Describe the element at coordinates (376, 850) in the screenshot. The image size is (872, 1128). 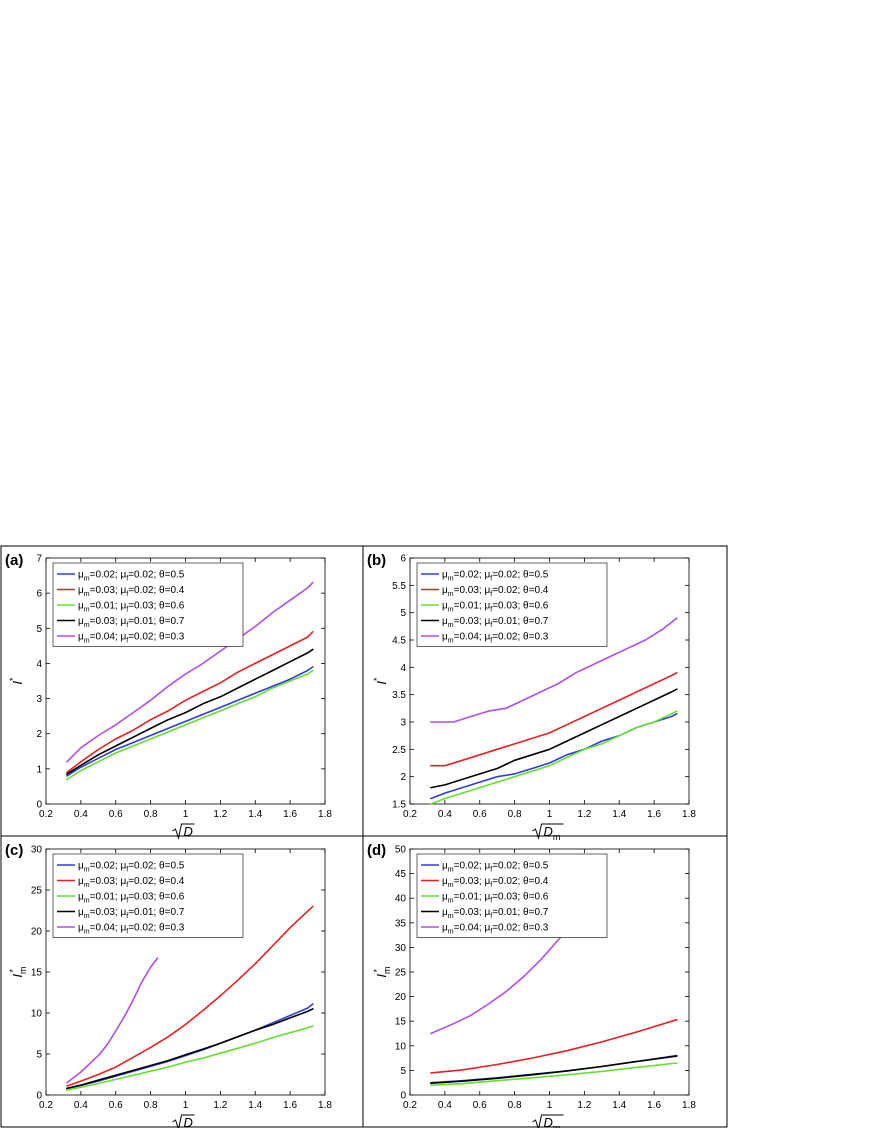
I see `panel-label: (d)` at that location.